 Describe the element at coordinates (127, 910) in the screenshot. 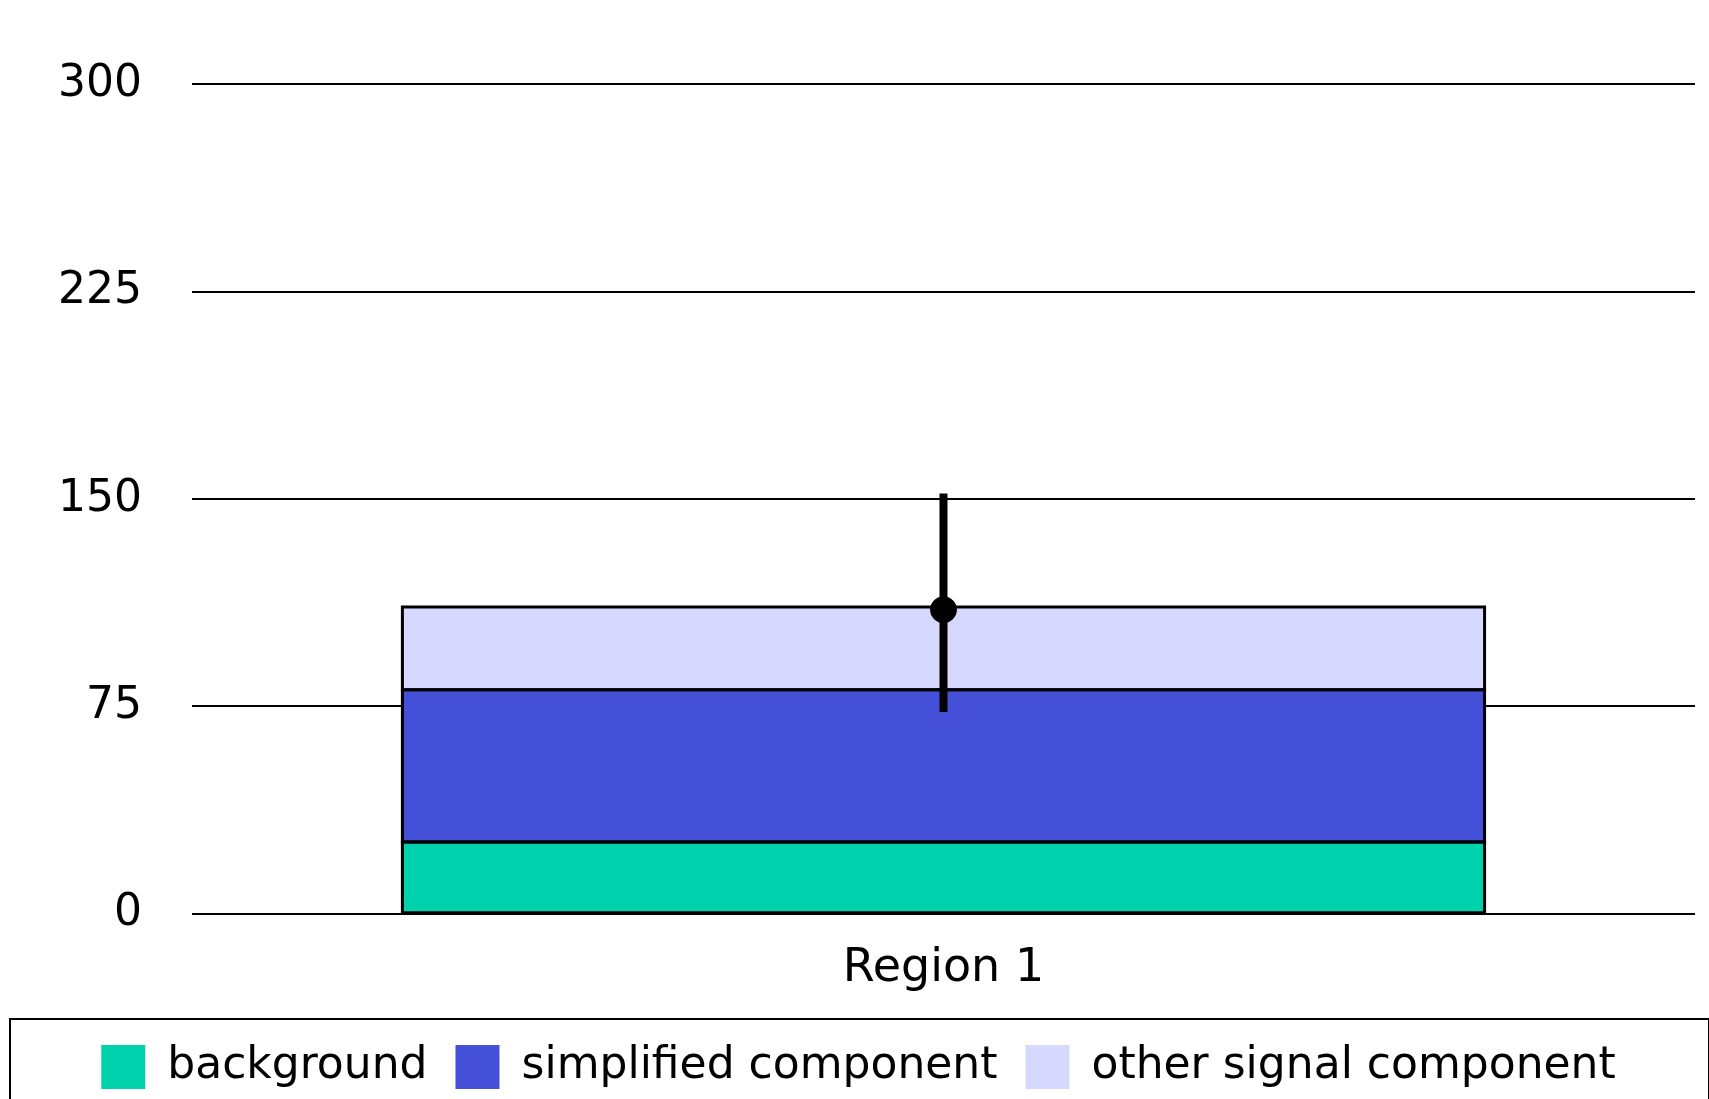

I see `y-tick-label: 0` at that location.